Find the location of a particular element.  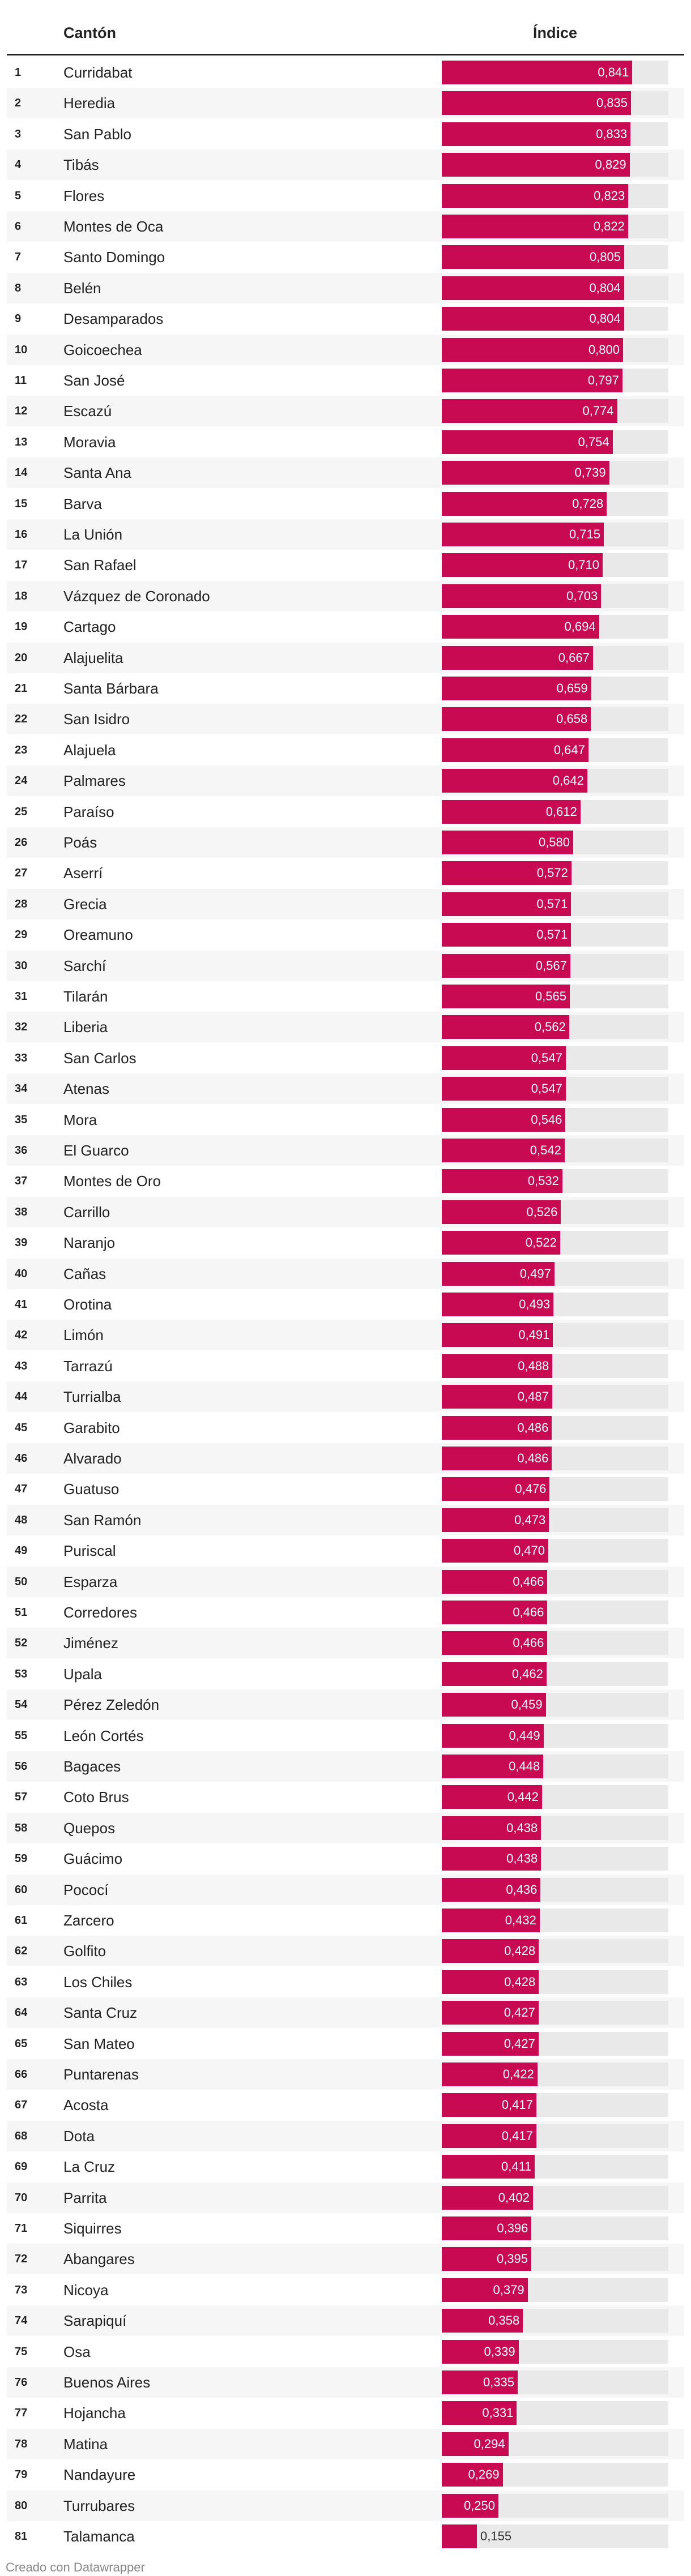

table-header: Cantón Índice is located at coordinates (345, 27).